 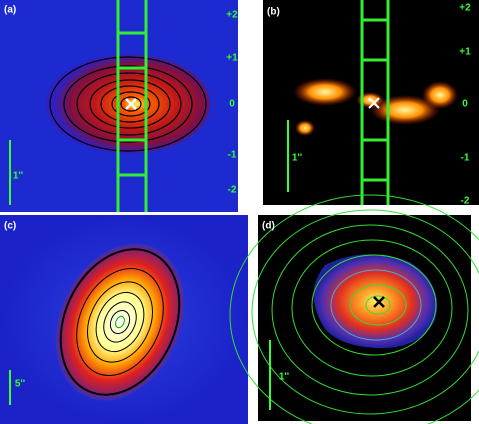 I want to click on panel-label: (d), so click(x=268, y=226).